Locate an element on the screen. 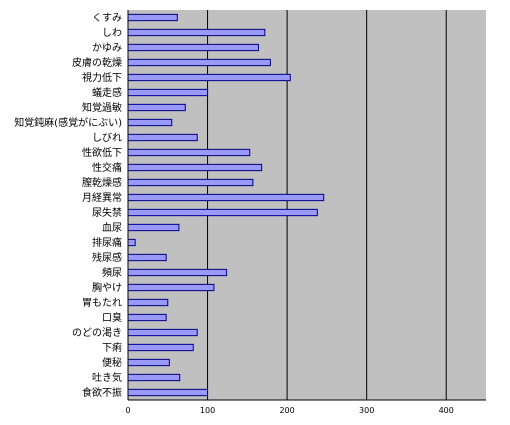 This screenshot has height=425, width=510. category-label: 性交痛 is located at coordinates (107, 167).